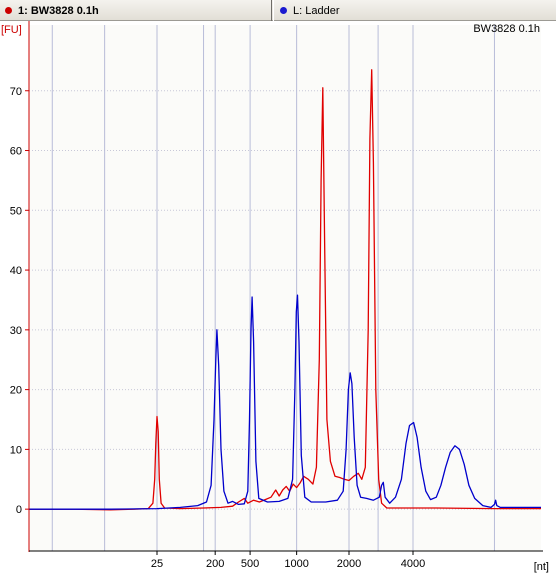 The width and height of the screenshot is (556, 586). Describe the element at coordinates (16, 152) in the screenshot. I see `y-tick-label: 60` at that location.